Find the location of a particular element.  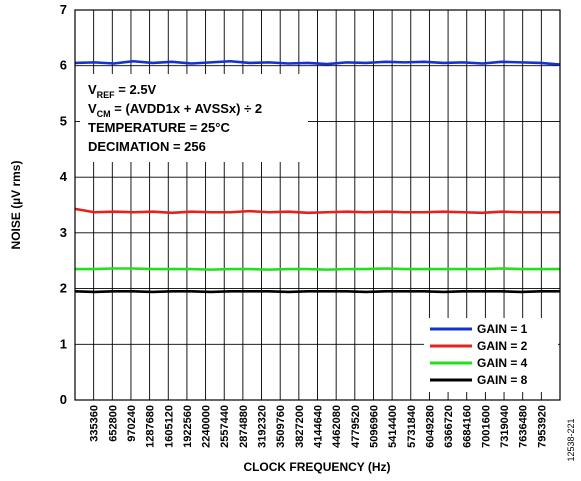

x-tick-label: 4144640 is located at coordinates (319, 426).